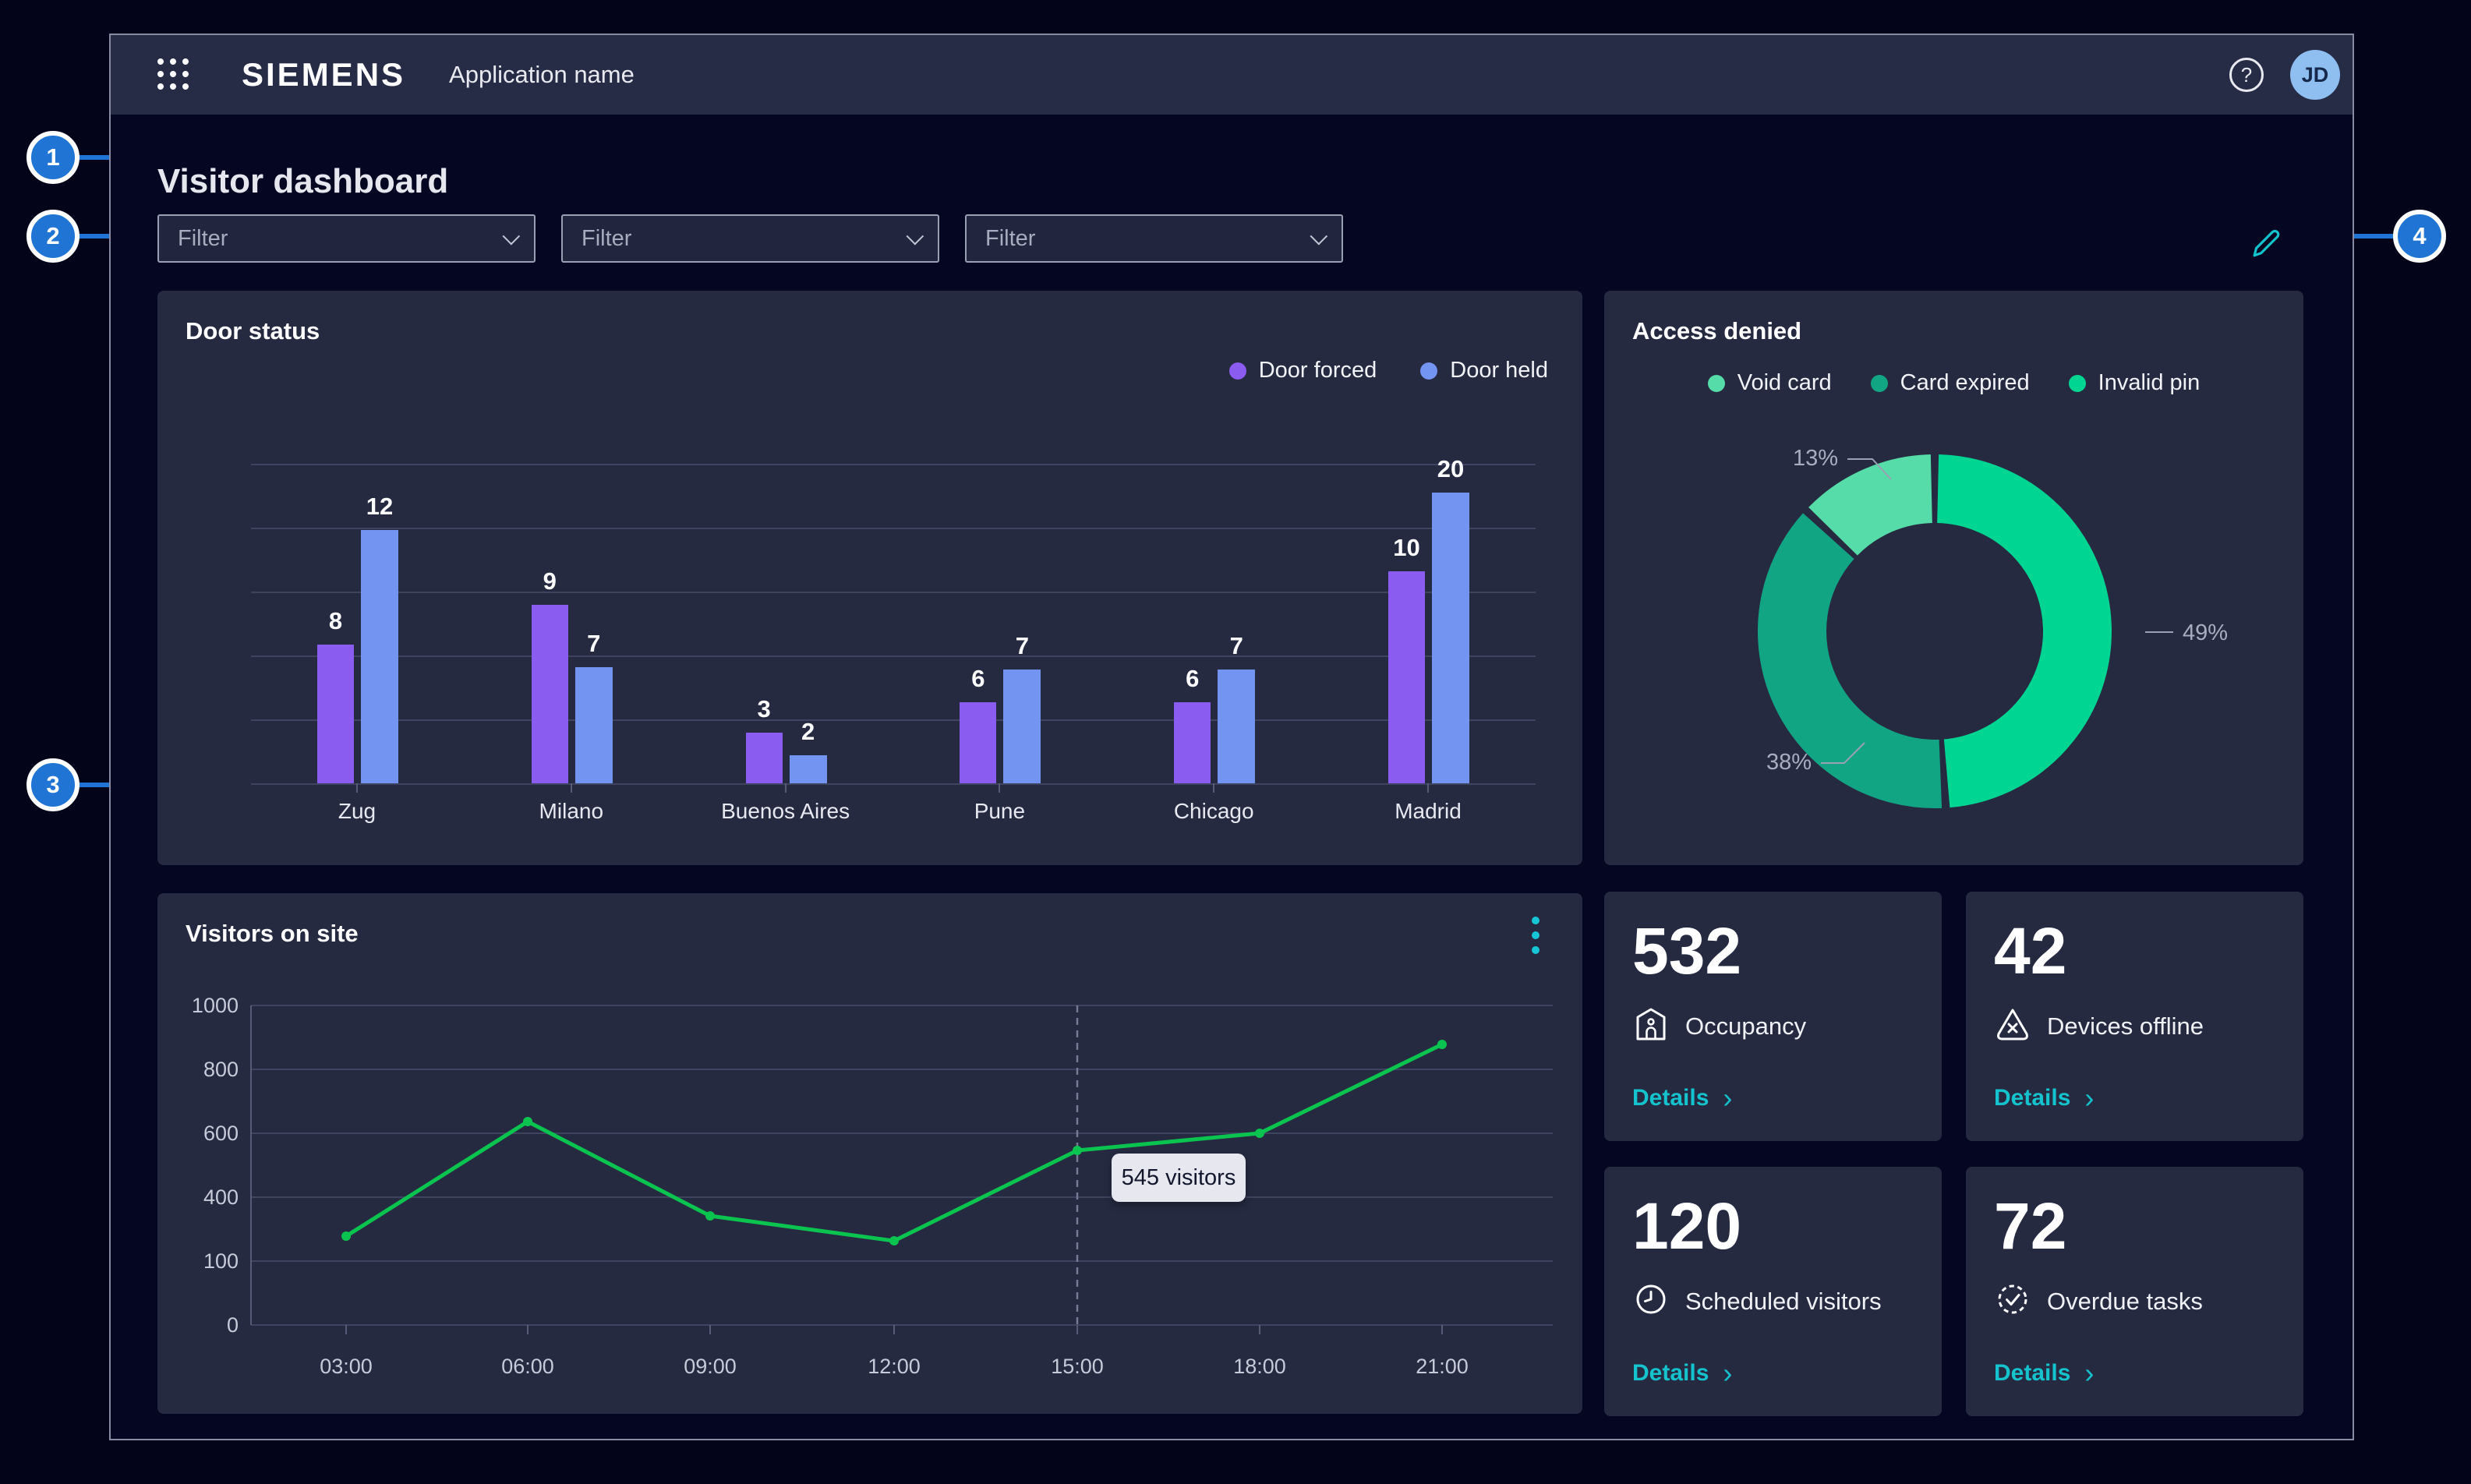 This screenshot has width=2471, height=1484. Describe the element at coordinates (303, 181) in the screenshot. I see `page-title: Visitor dashboard` at that location.